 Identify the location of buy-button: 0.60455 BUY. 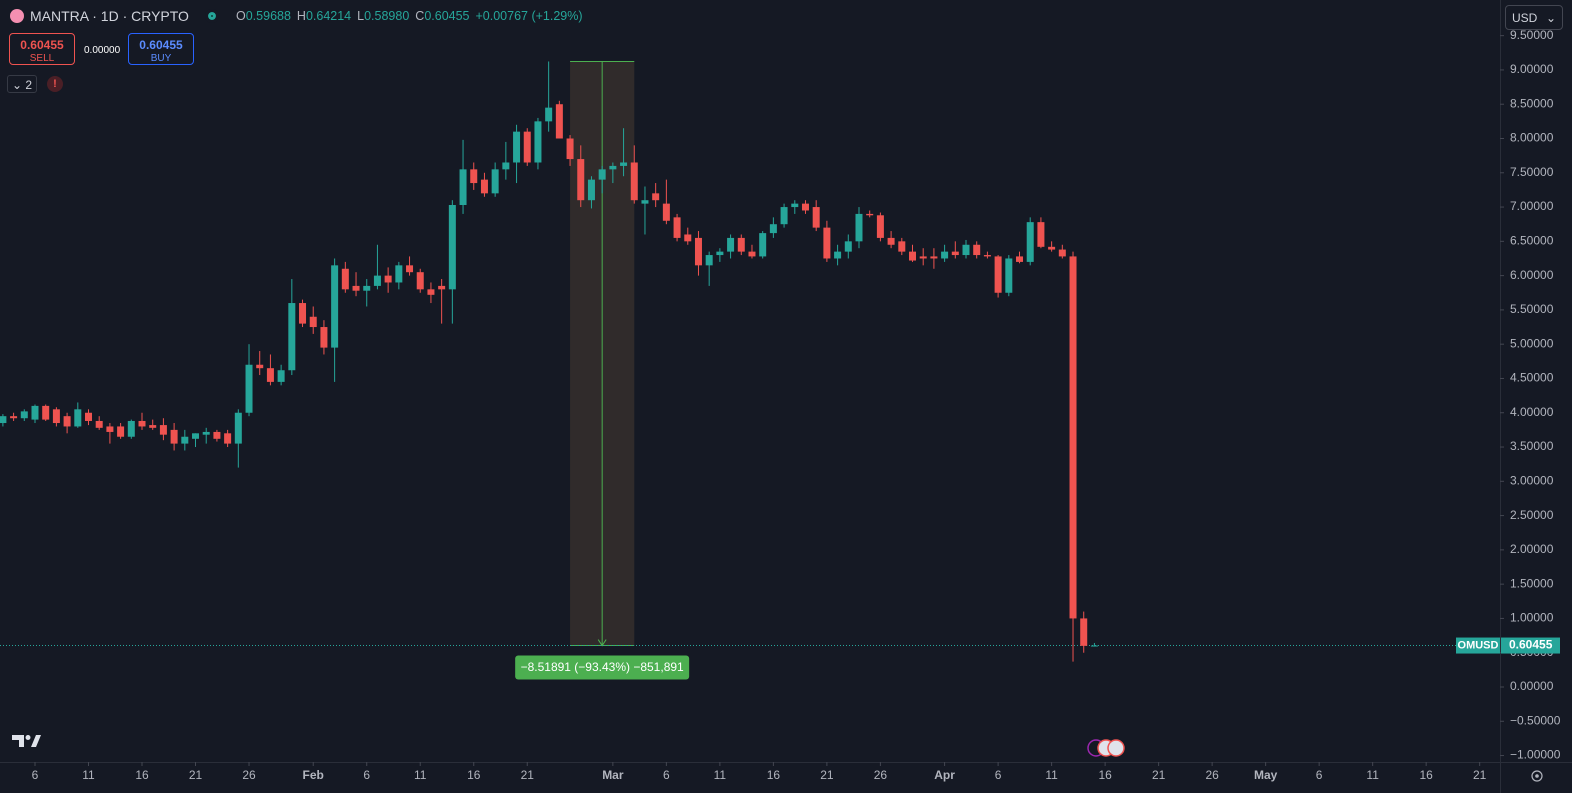
(161, 49).